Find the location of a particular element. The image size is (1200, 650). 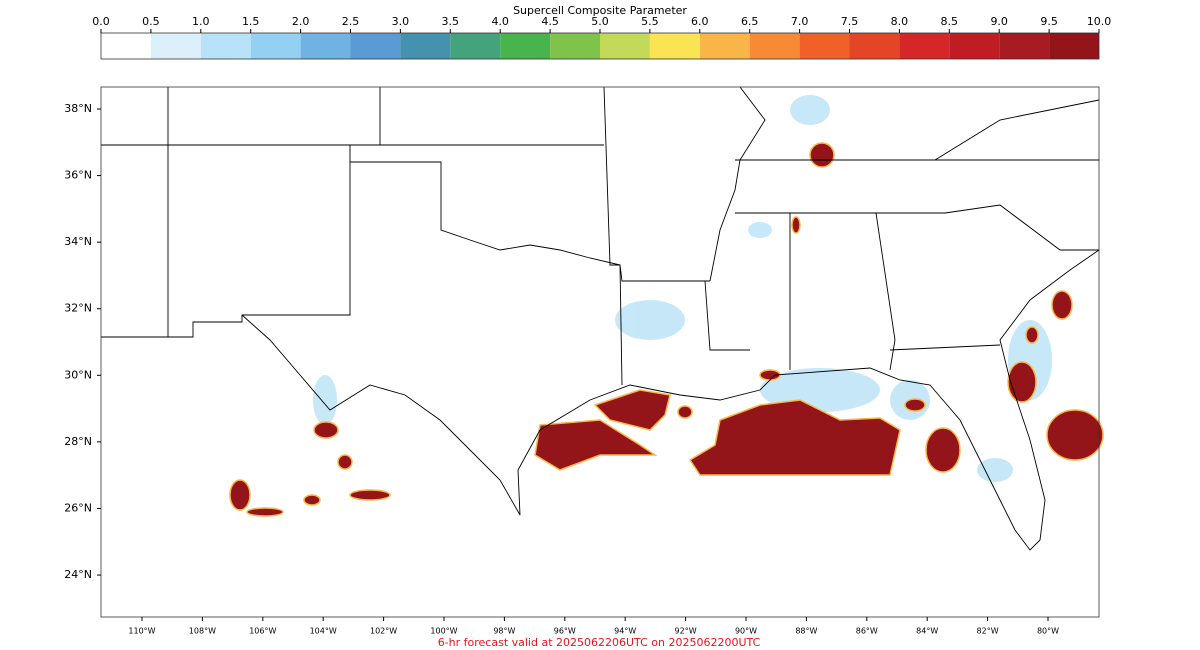

lat-label: 32°N is located at coordinates (78, 308).